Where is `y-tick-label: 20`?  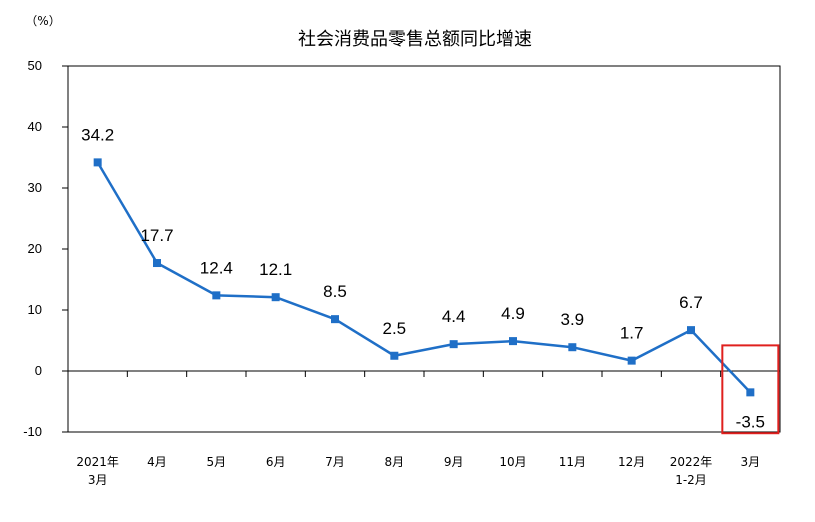
y-tick-label: 20 is located at coordinates (35, 248).